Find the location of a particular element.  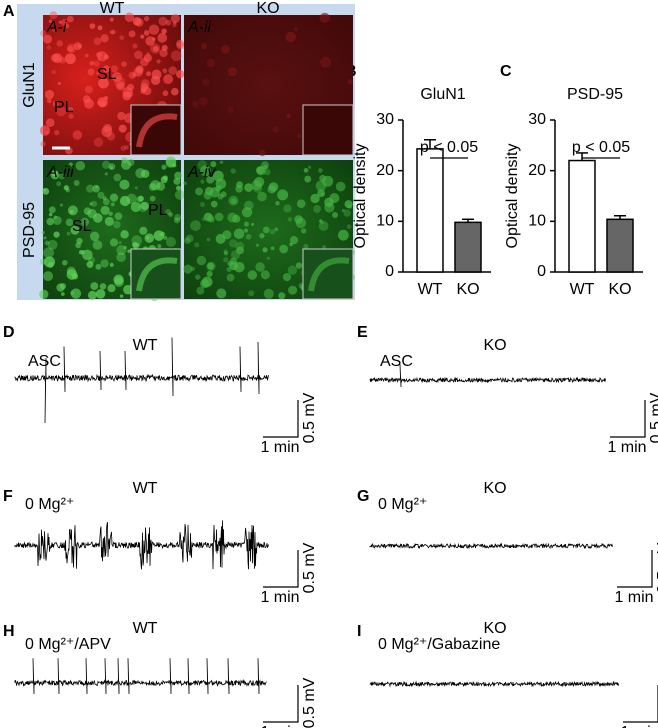

panel-letter: A is located at coordinates (9, 11).